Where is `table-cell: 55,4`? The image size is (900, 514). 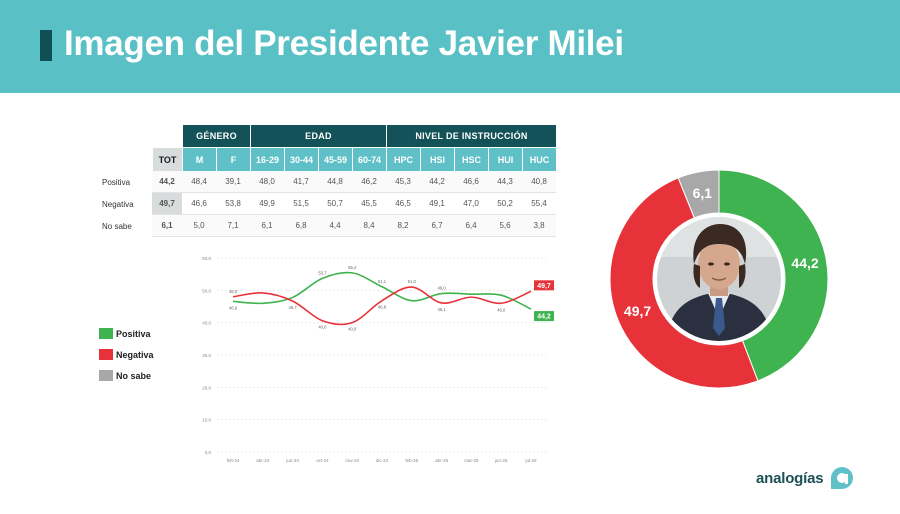 table-cell: 55,4 is located at coordinates (539, 204).